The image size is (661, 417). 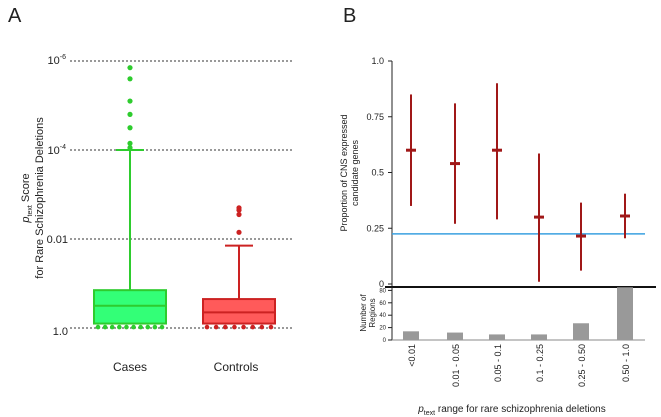 I want to click on panel-b-xtick-label: 0.50 - 1.0, so click(x=626, y=363).